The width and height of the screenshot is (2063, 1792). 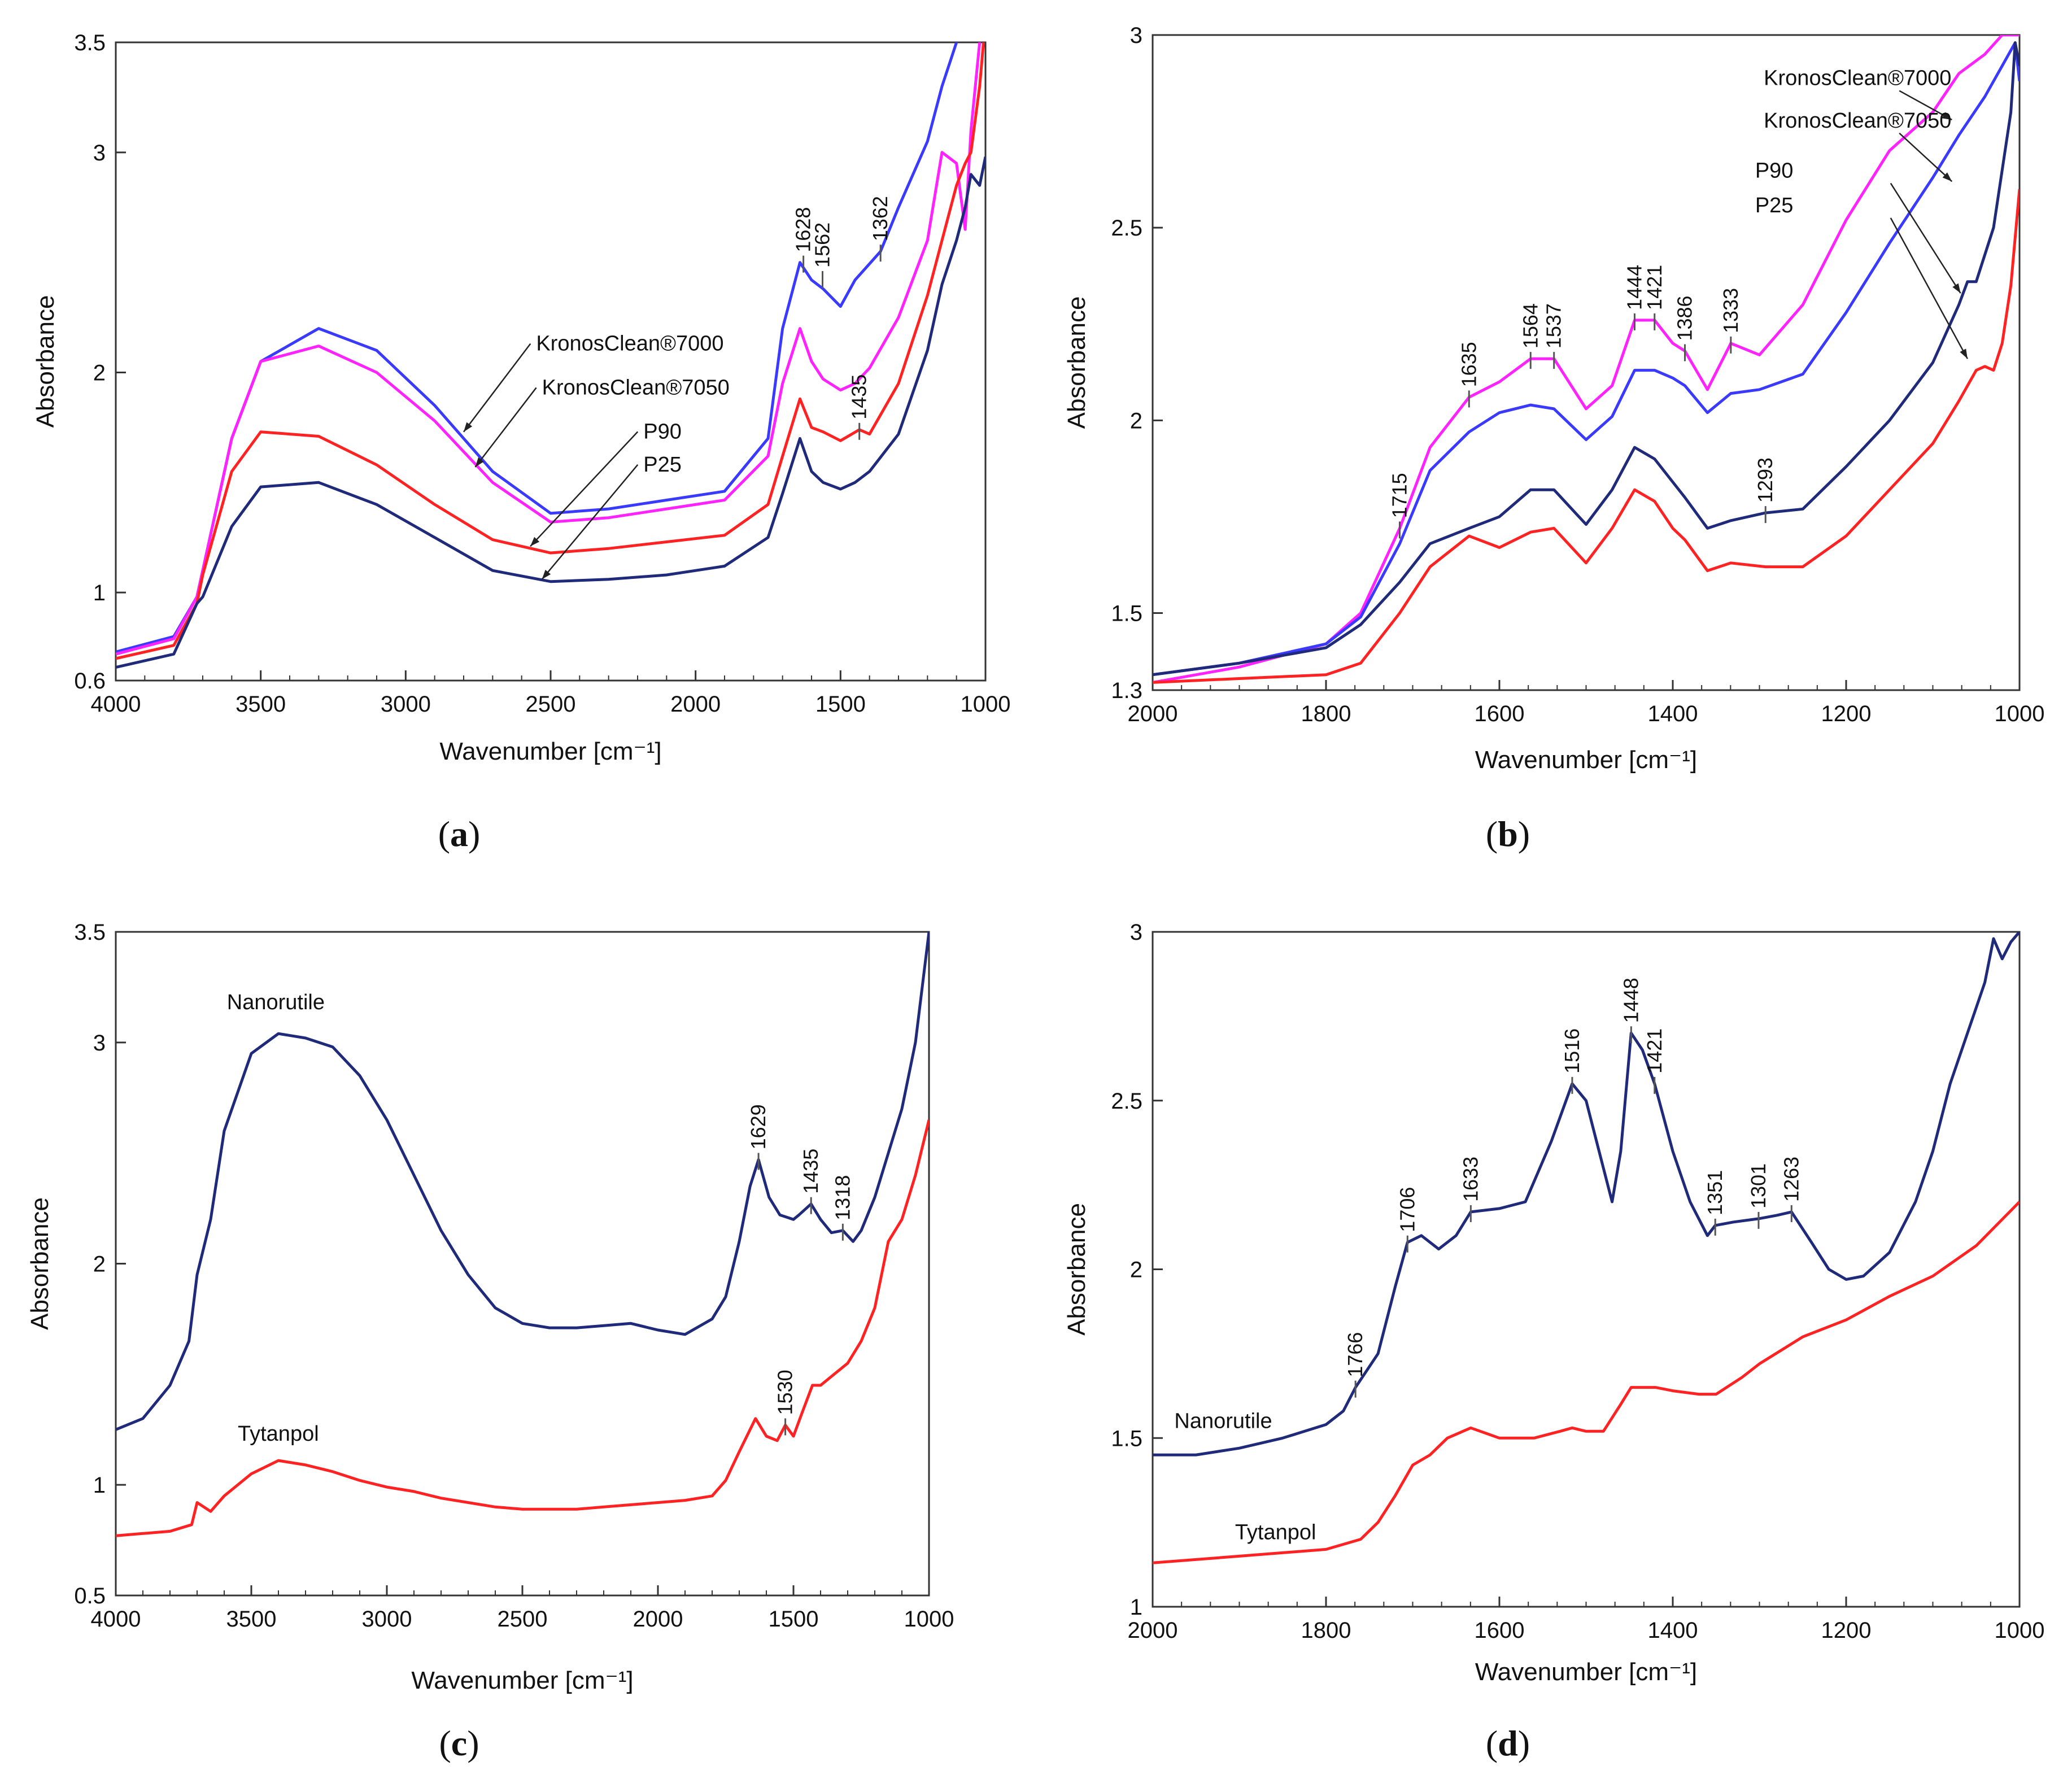 I want to click on peak-label: 1766, so click(x=1355, y=1354).